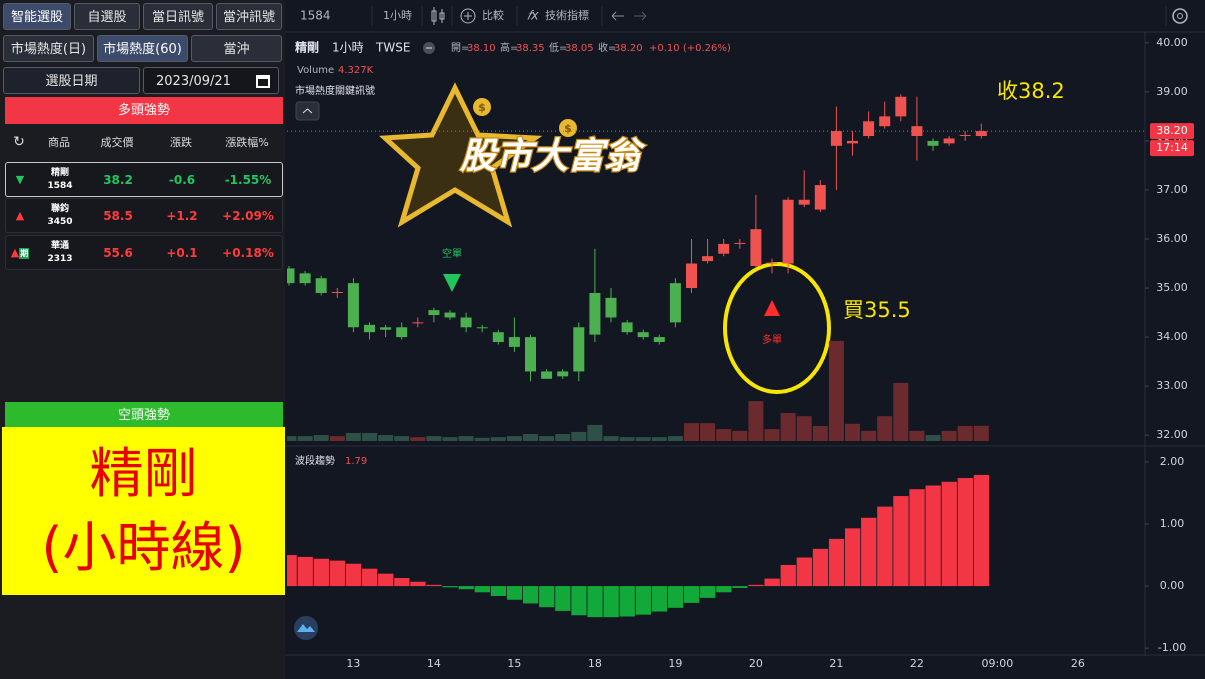 This screenshot has height=679, width=1205. Describe the element at coordinates (236, 48) in the screenshot. I see `subtab: 當沖` at that location.